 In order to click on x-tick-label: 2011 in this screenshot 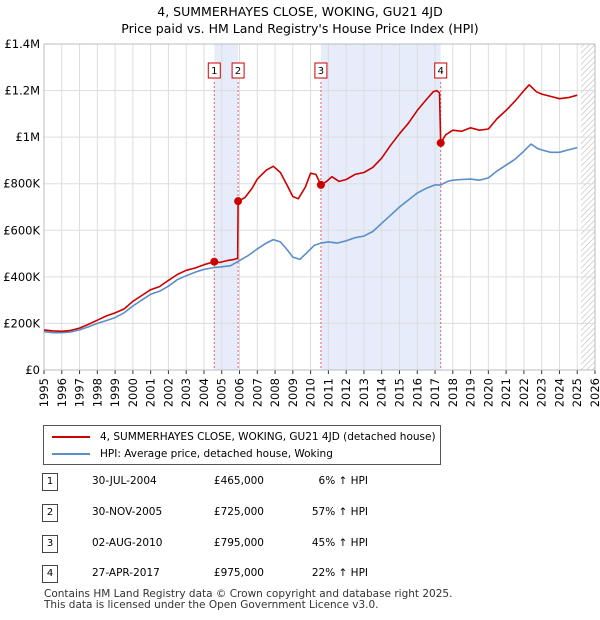, I will do `click(328, 392)`.